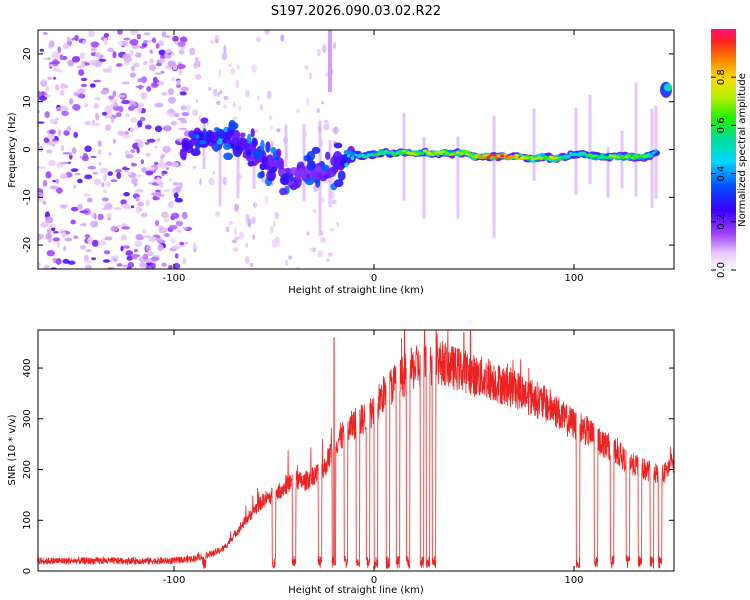  Describe the element at coordinates (374, 580) in the screenshot. I see `x-tick-label: 0` at that location.